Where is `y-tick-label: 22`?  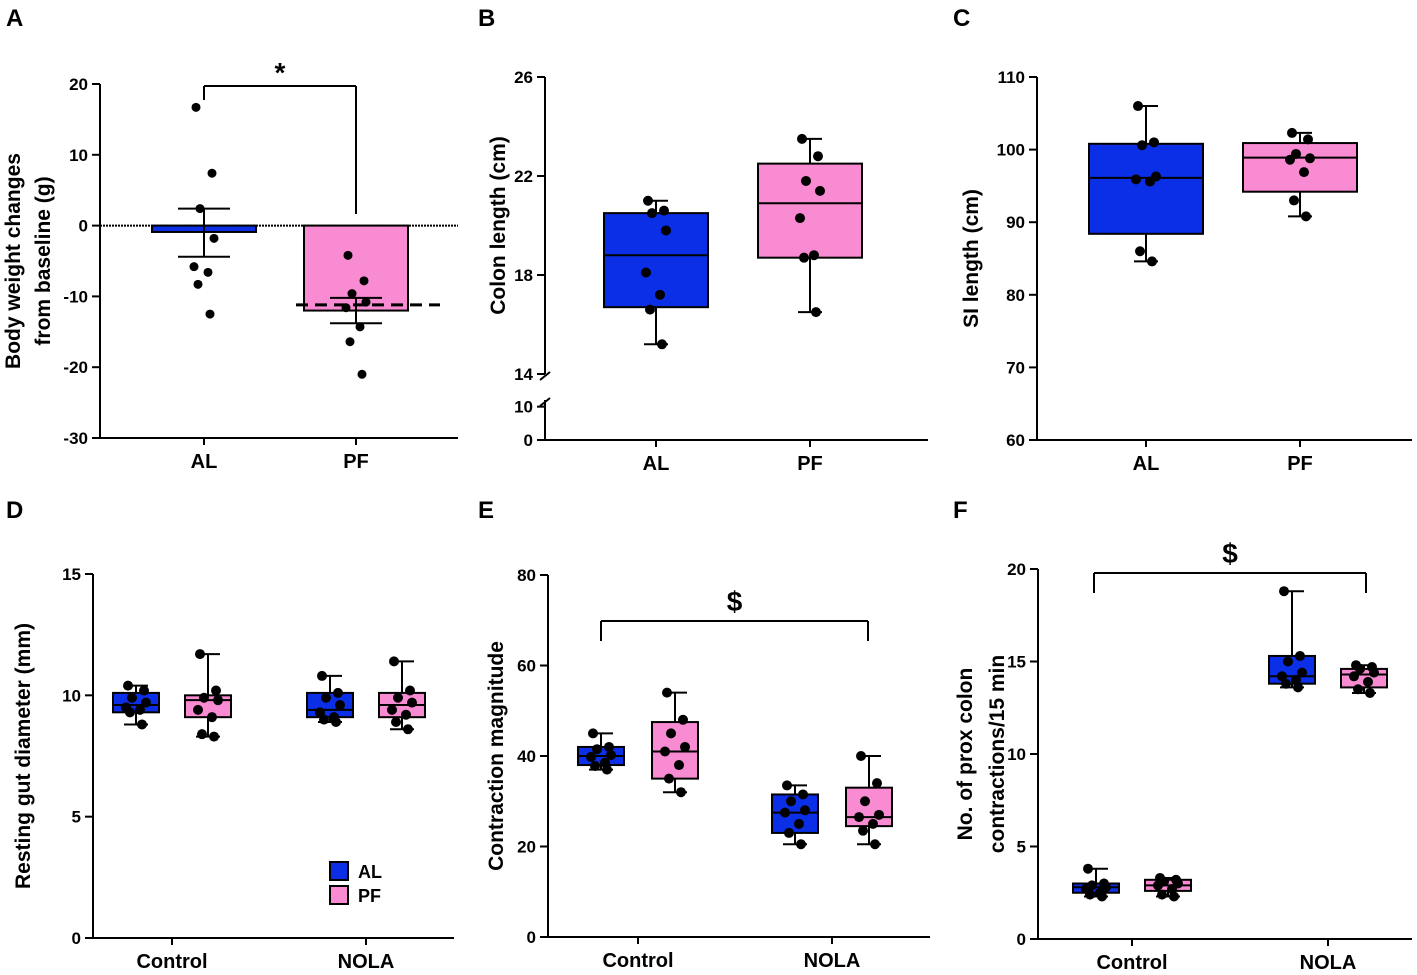 y-tick-label: 22 is located at coordinates (523, 176).